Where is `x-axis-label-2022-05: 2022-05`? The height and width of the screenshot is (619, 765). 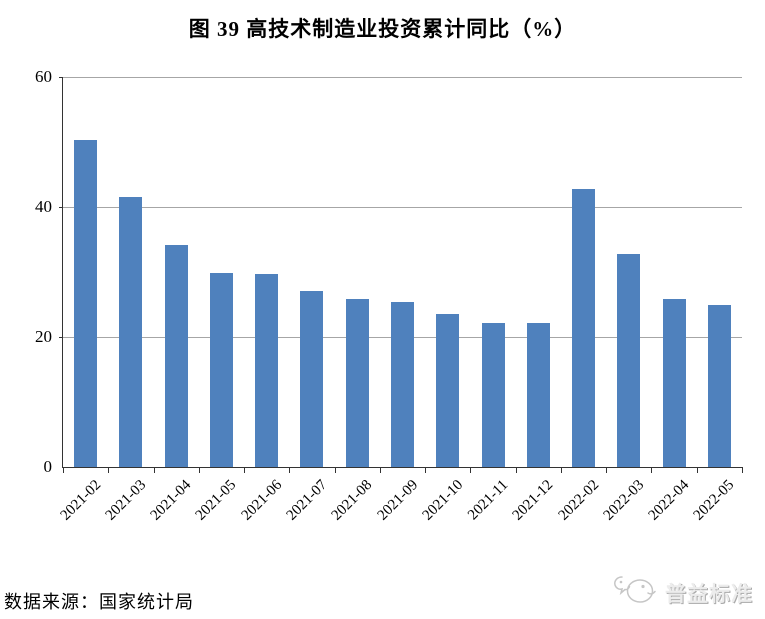
x-axis-label-2022-05: 2022-05 is located at coordinates (714, 500).